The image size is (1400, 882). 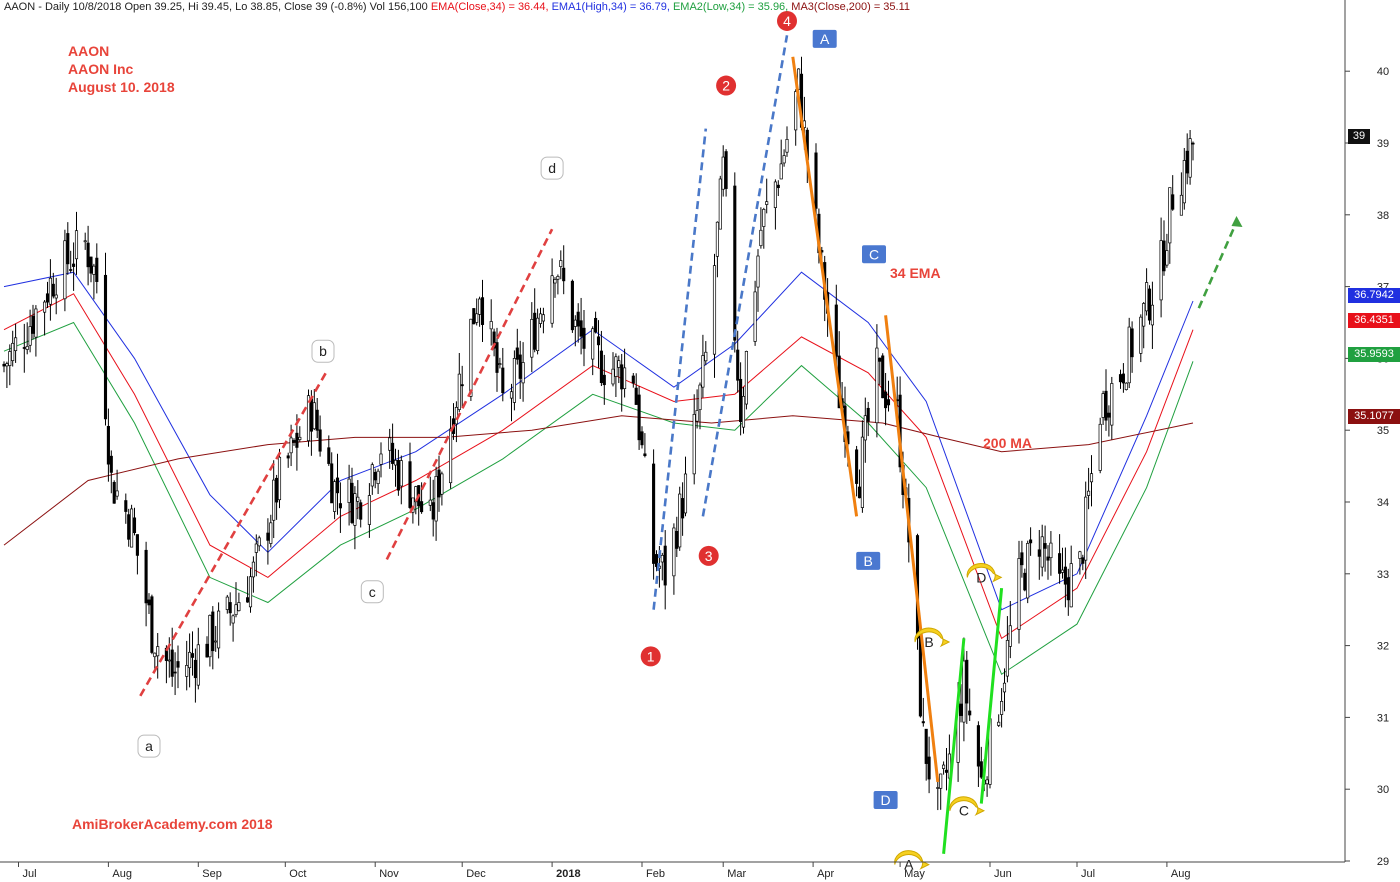 I want to click on wave-label-d-blue: D, so click(x=885, y=799).